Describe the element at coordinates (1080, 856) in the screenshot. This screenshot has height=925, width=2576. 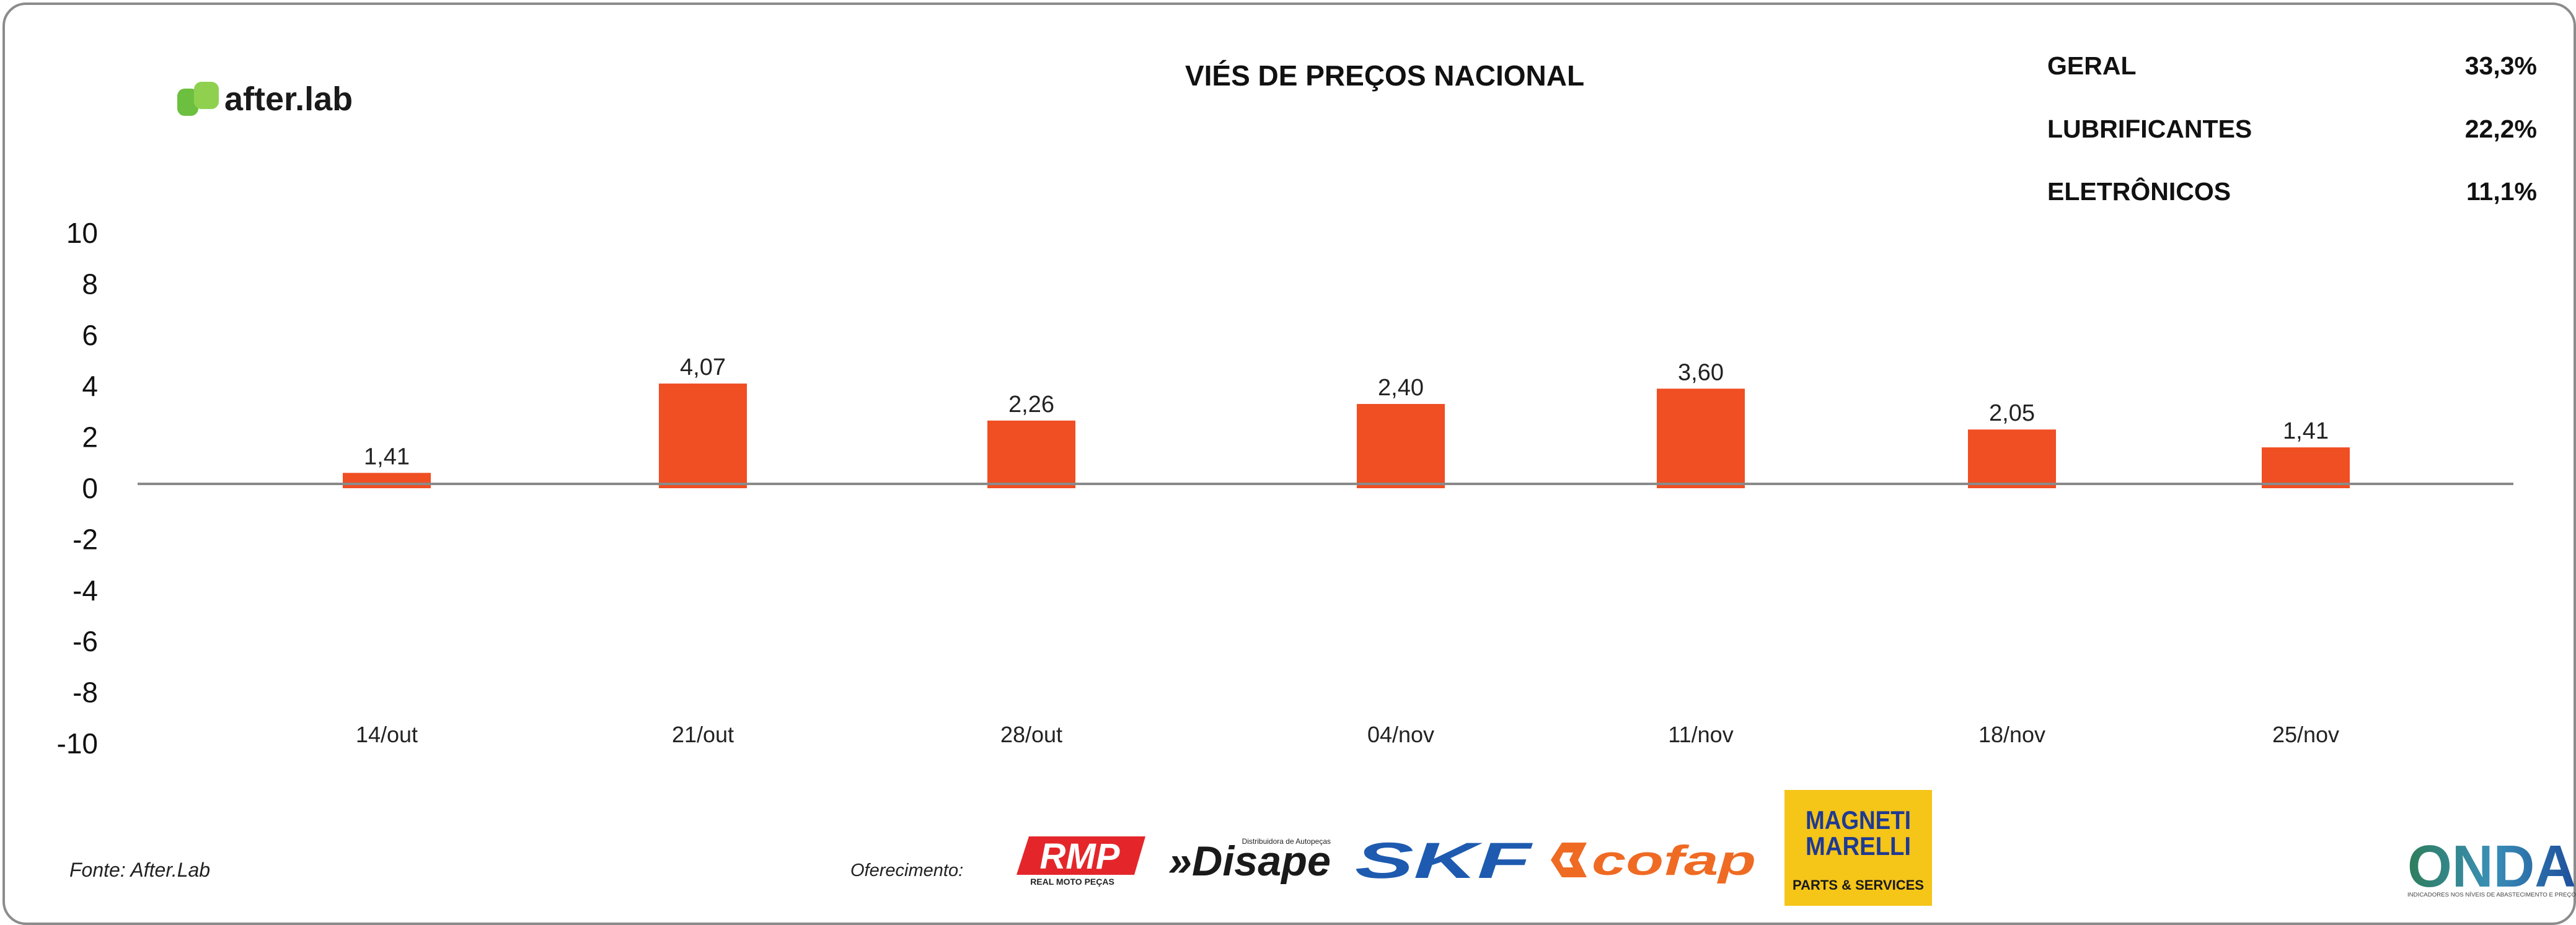
I see `svg-text: RMP` at that location.